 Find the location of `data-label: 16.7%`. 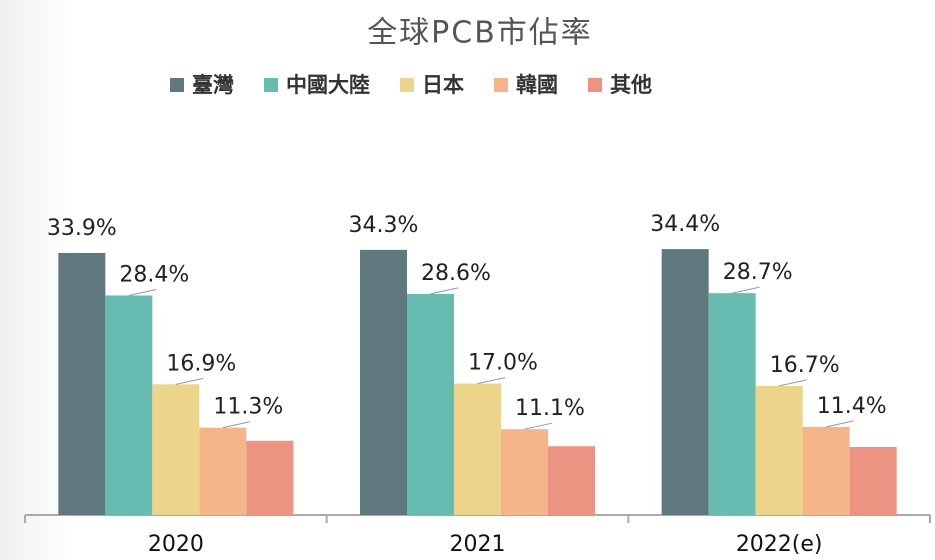

data-label: 16.7% is located at coordinates (805, 365).